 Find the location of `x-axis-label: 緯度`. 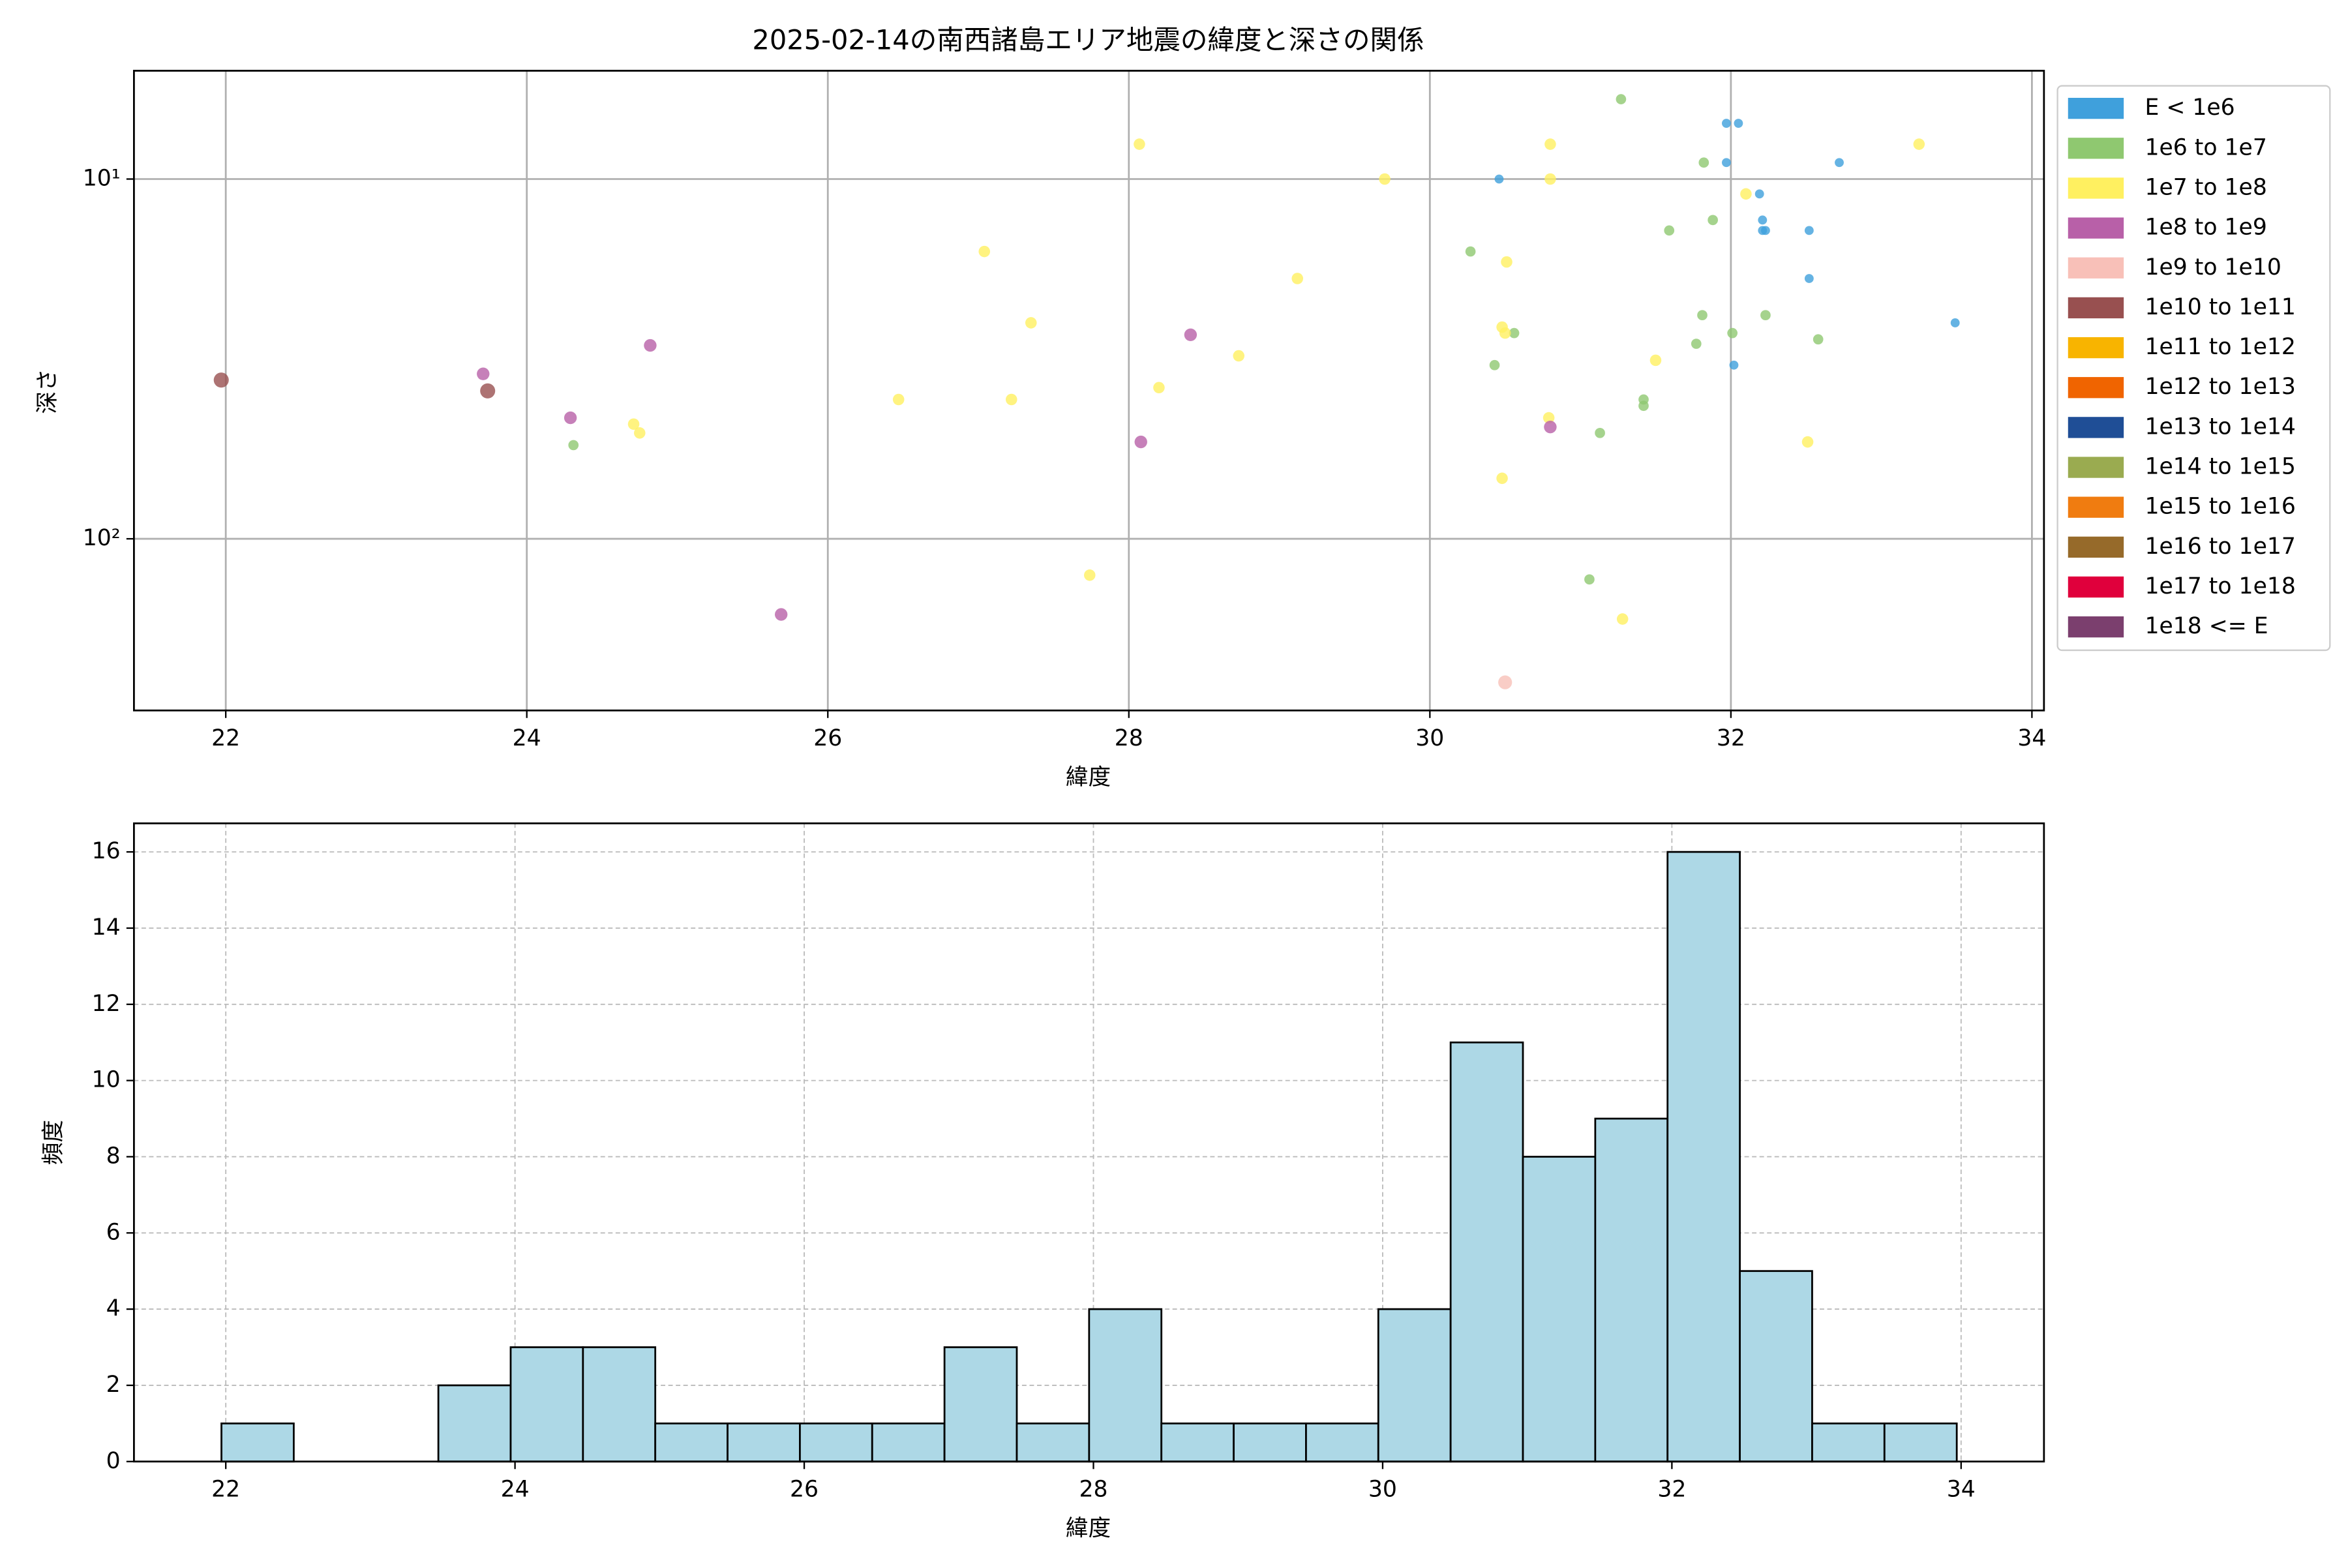

x-axis-label: 緯度 is located at coordinates (1089, 777).